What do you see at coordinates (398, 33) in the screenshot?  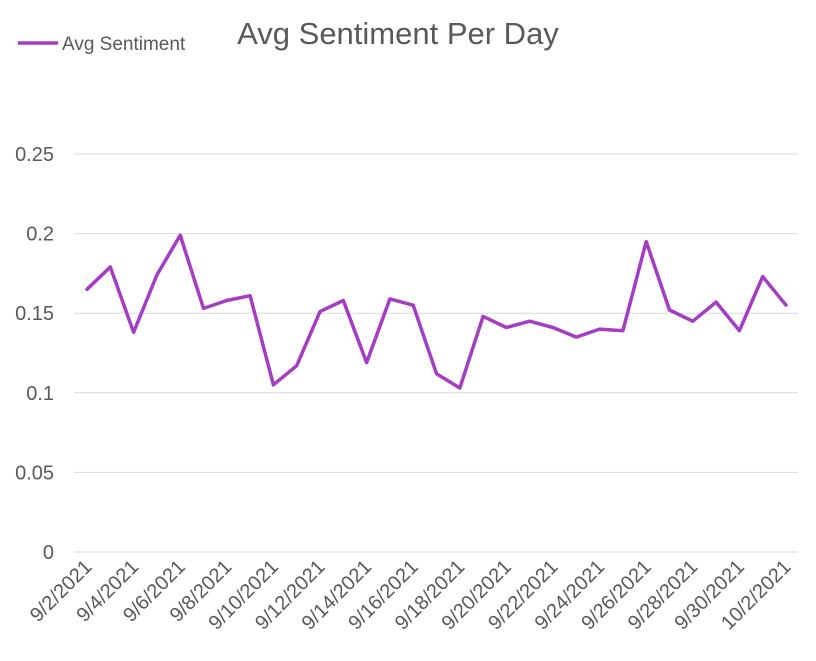 I see `chart-title: Avg Sentiment Per Day` at bounding box center [398, 33].